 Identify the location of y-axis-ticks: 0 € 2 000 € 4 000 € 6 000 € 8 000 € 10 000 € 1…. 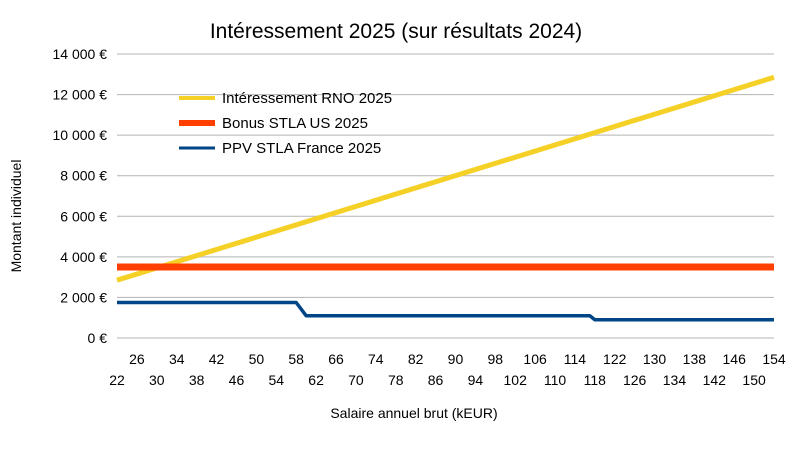
(80, 196).